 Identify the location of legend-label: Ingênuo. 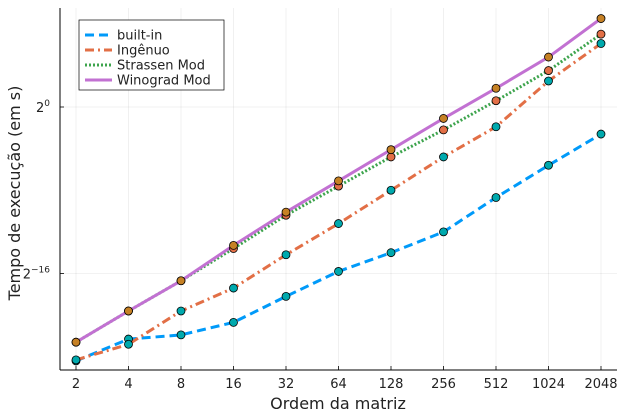
(143, 51).